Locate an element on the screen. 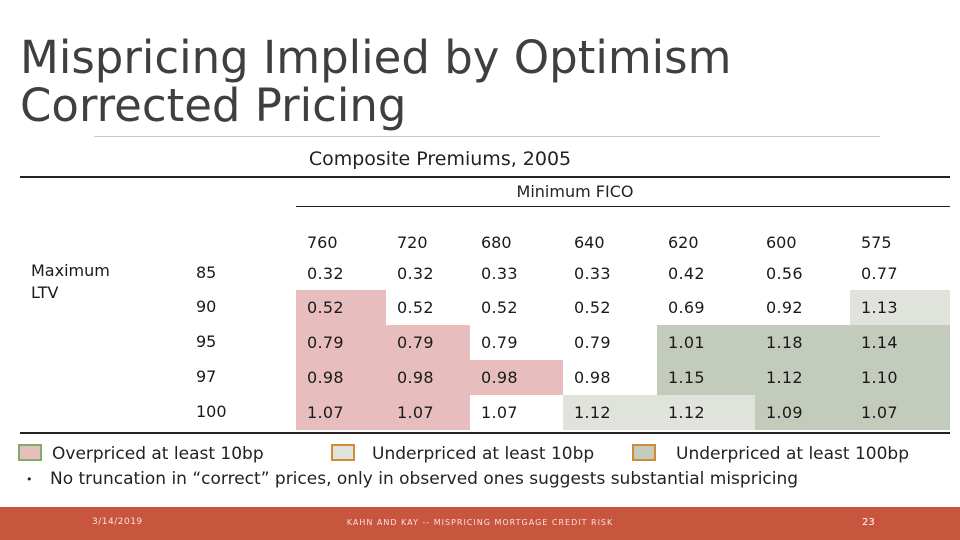 This screenshot has width=960, height=540. row-group-label-line-2: LTV is located at coordinates (45, 292).